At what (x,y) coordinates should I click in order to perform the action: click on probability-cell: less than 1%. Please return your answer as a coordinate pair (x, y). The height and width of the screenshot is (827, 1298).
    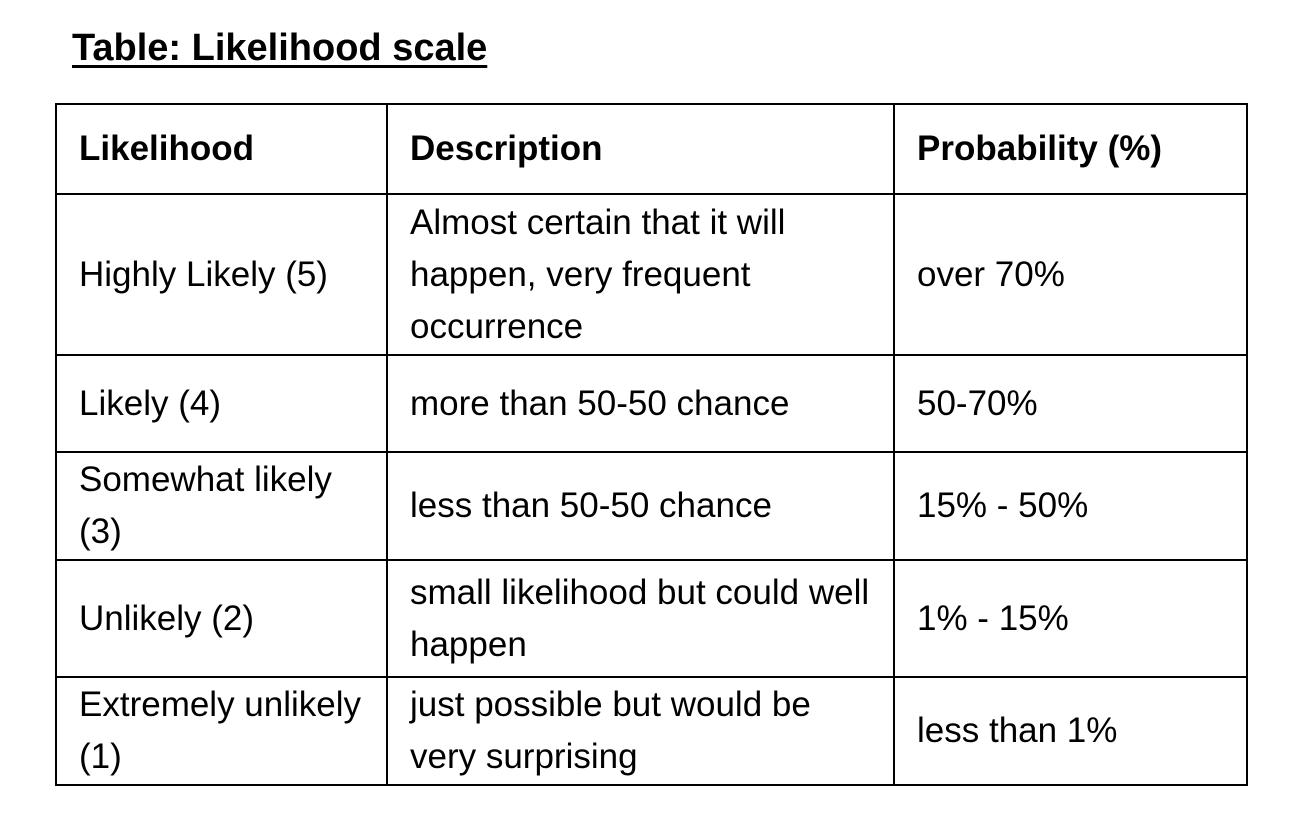
    Looking at the image, I should click on (1070, 731).